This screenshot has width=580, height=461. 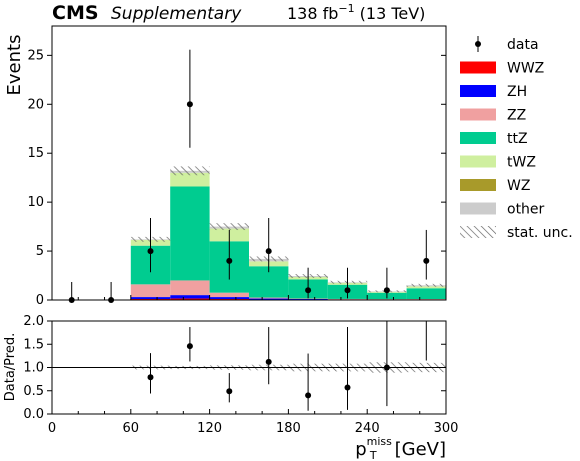 I want to click on x-tick-label-120: 120, so click(x=209, y=428).